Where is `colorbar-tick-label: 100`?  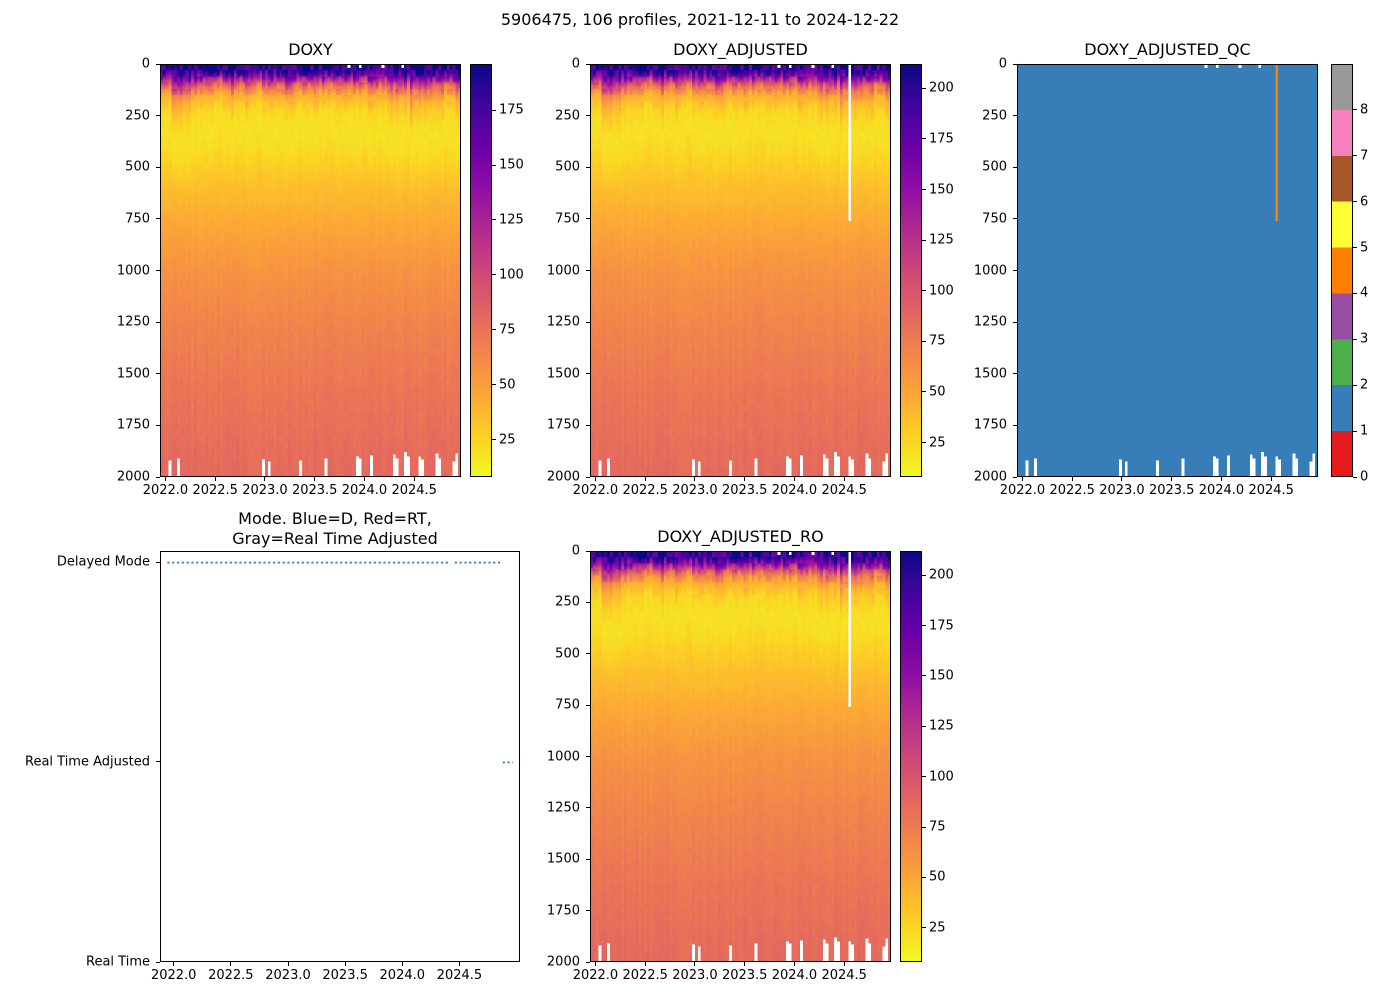
colorbar-tick-label: 100 is located at coordinates (941, 777).